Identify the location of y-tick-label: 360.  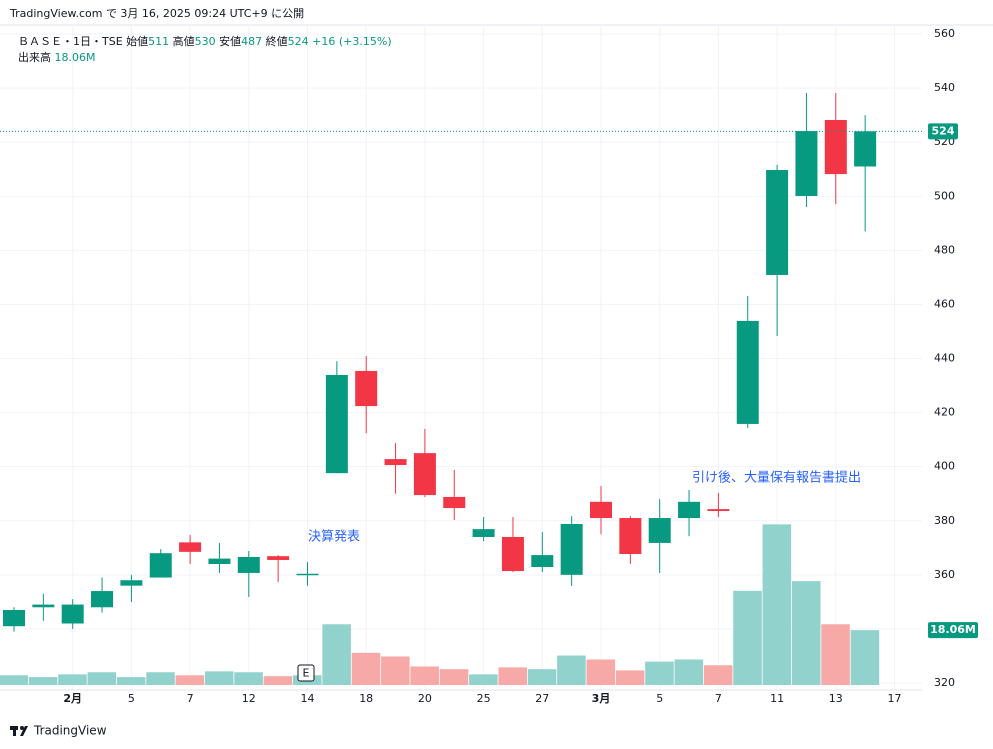
(944, 574).